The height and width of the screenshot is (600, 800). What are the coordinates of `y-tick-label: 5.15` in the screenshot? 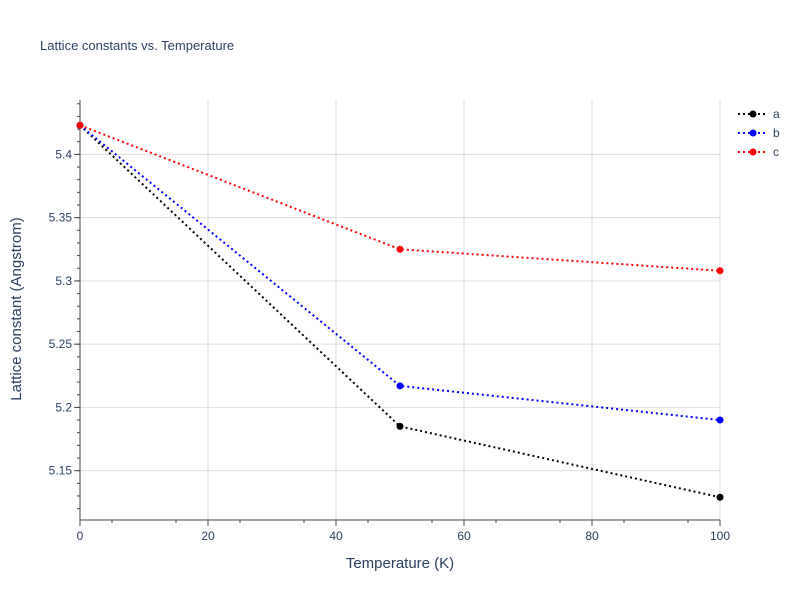 It's located at (61, 471).